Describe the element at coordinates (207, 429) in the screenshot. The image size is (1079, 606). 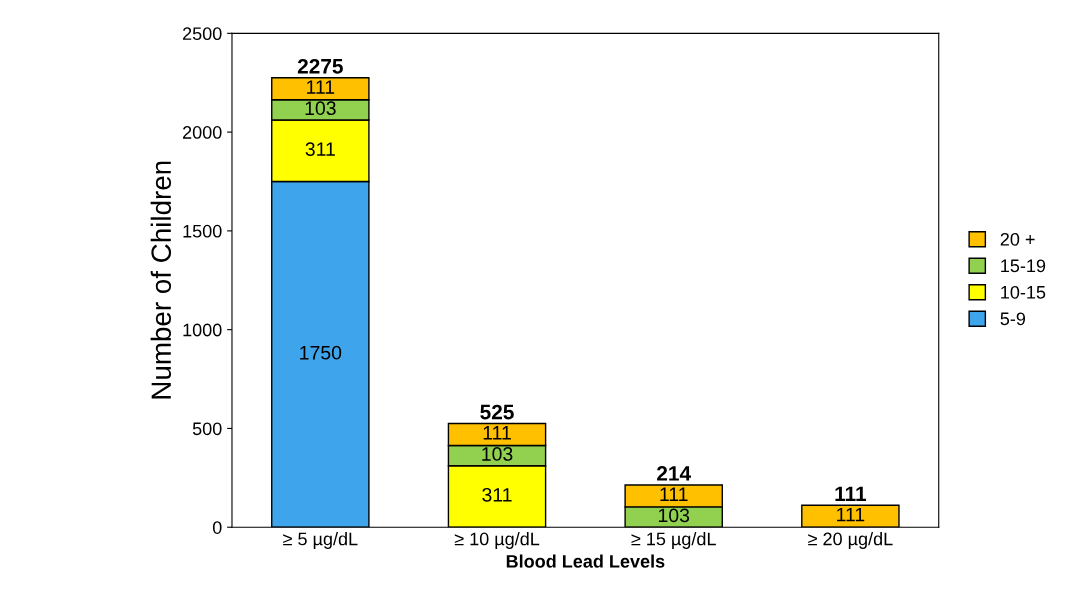
I see `y-tick-label: 500` at that location.